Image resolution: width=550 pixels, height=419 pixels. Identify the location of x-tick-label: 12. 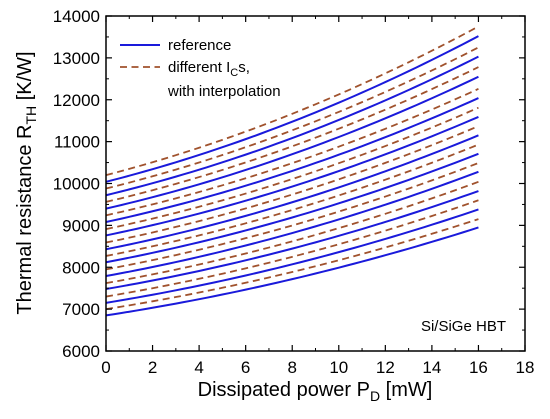
(385, 367).